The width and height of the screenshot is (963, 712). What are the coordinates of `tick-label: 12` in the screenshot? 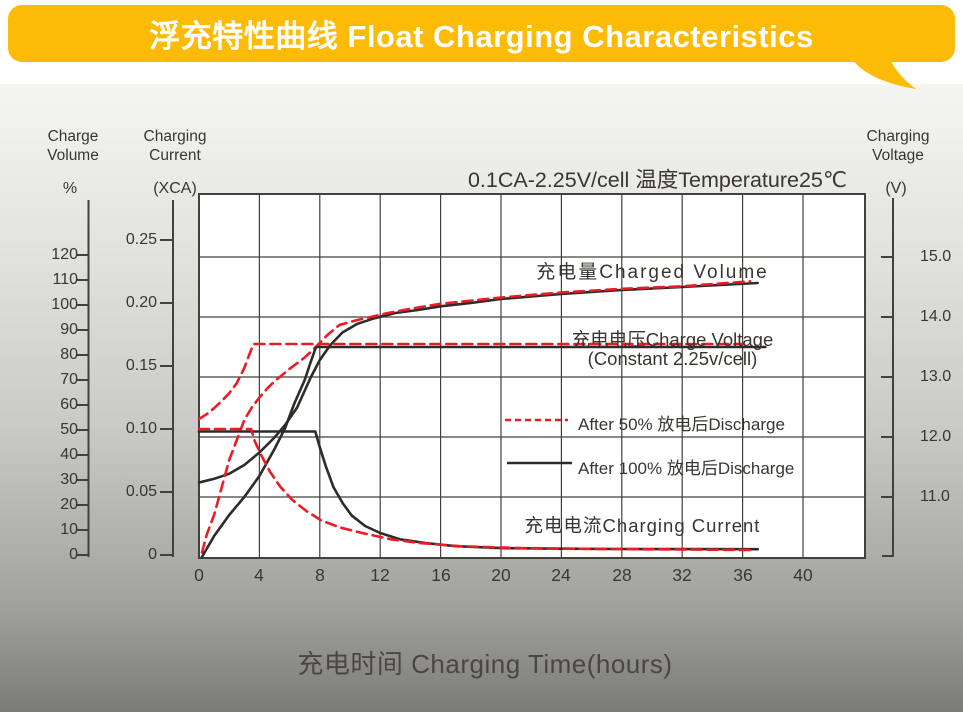 It's located at (380, 575).